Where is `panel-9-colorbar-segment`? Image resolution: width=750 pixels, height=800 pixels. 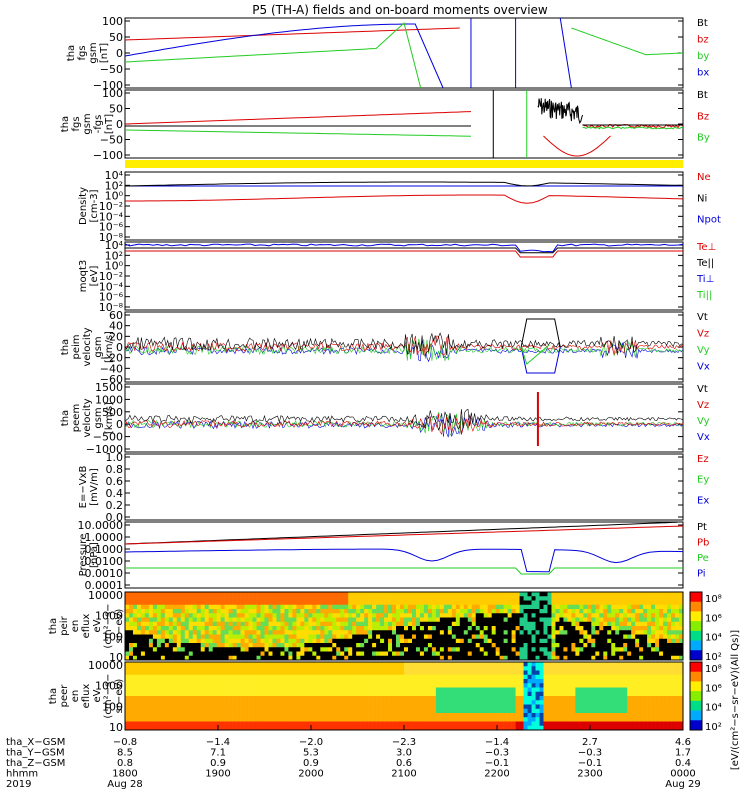
panel-9-colorbar-segment is located at coordinates (696, 655).